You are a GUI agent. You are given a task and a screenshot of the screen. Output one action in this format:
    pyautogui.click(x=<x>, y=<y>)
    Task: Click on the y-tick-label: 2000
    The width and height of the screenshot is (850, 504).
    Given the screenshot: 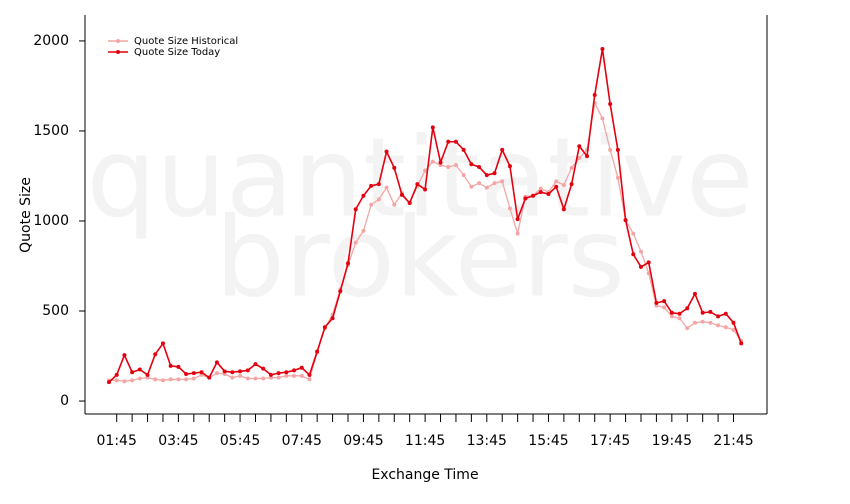 What is the action you would take?
    pyautogui.click(x=51, y=41)
    